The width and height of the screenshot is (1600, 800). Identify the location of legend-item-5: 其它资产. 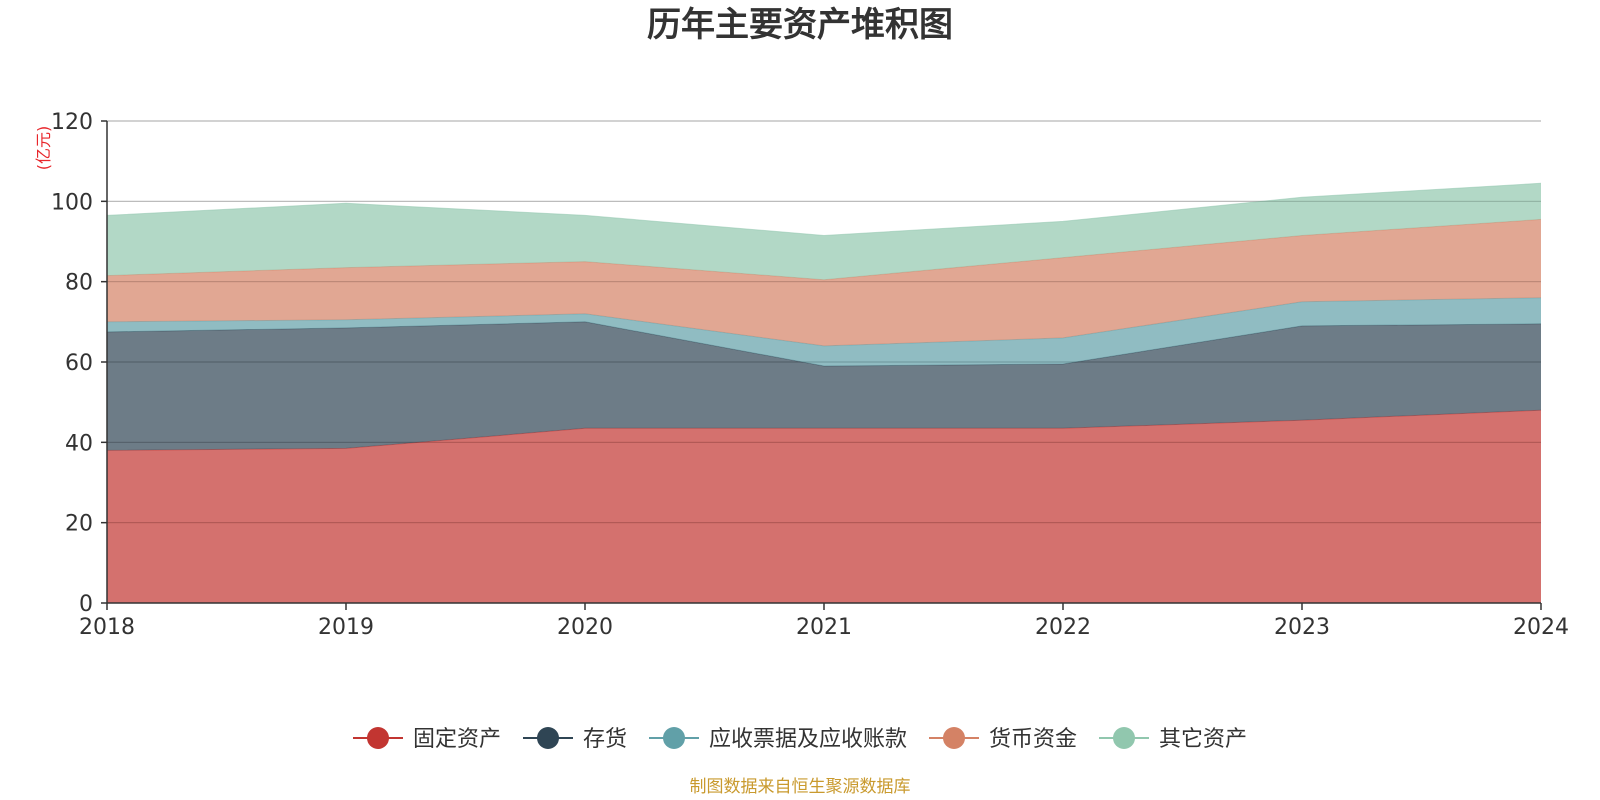
(1173, 739).